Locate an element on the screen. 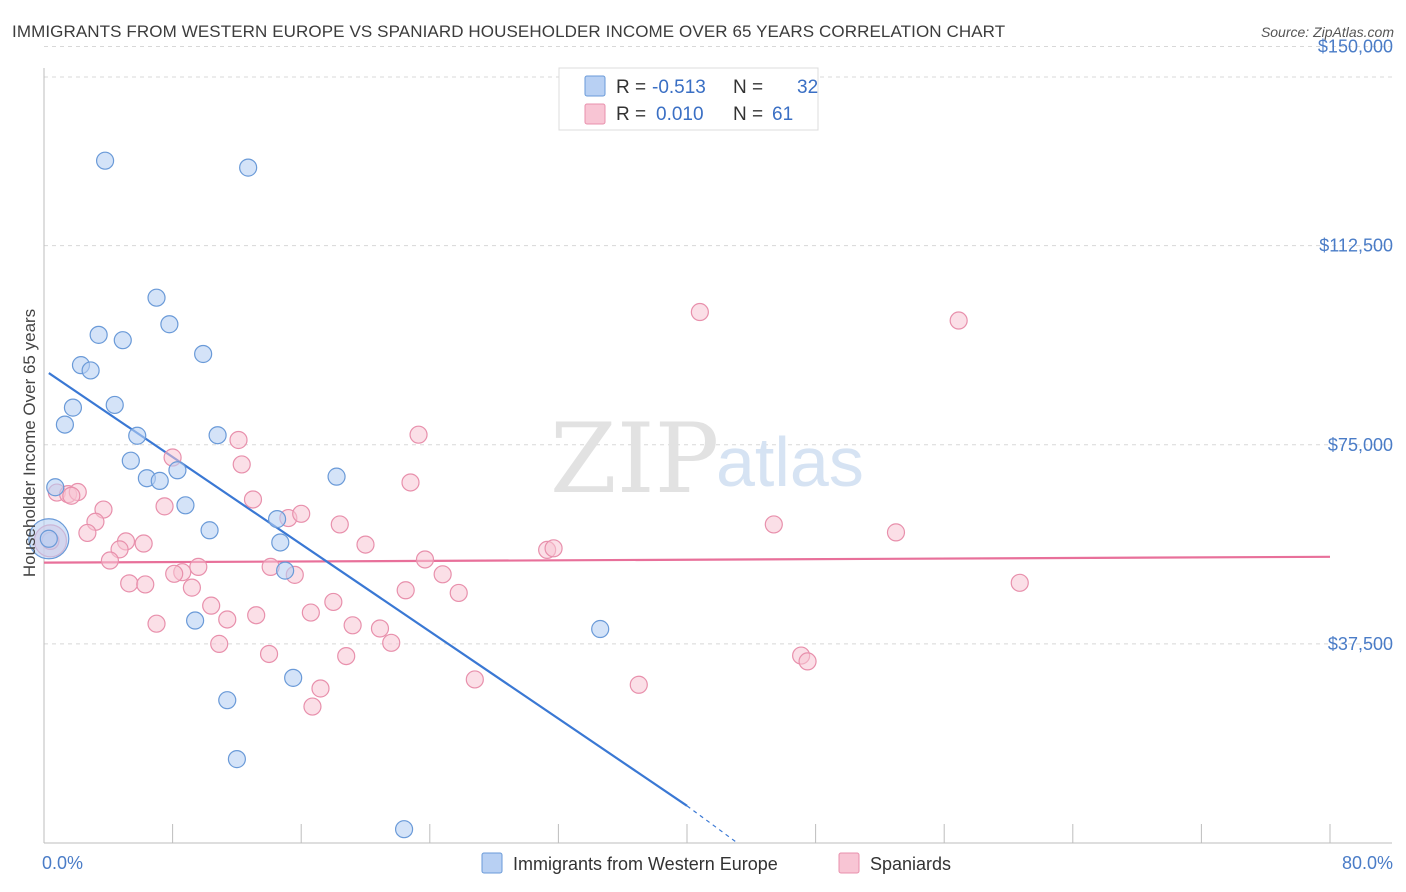  legend-n-label-pink: N = is located at coordinates (748, 114).